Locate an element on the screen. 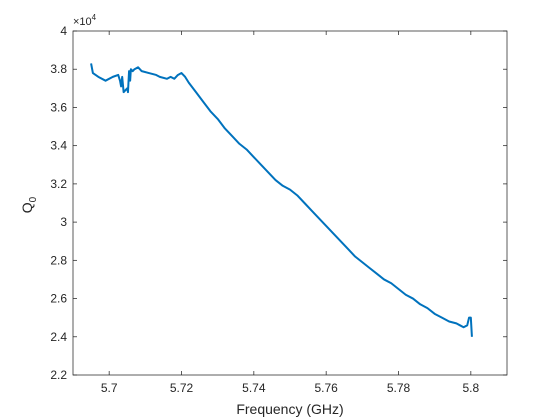 The height and width of the screenshot is (420, 560). y-tick-label: 3.6 is located at coordinates (58, 107).